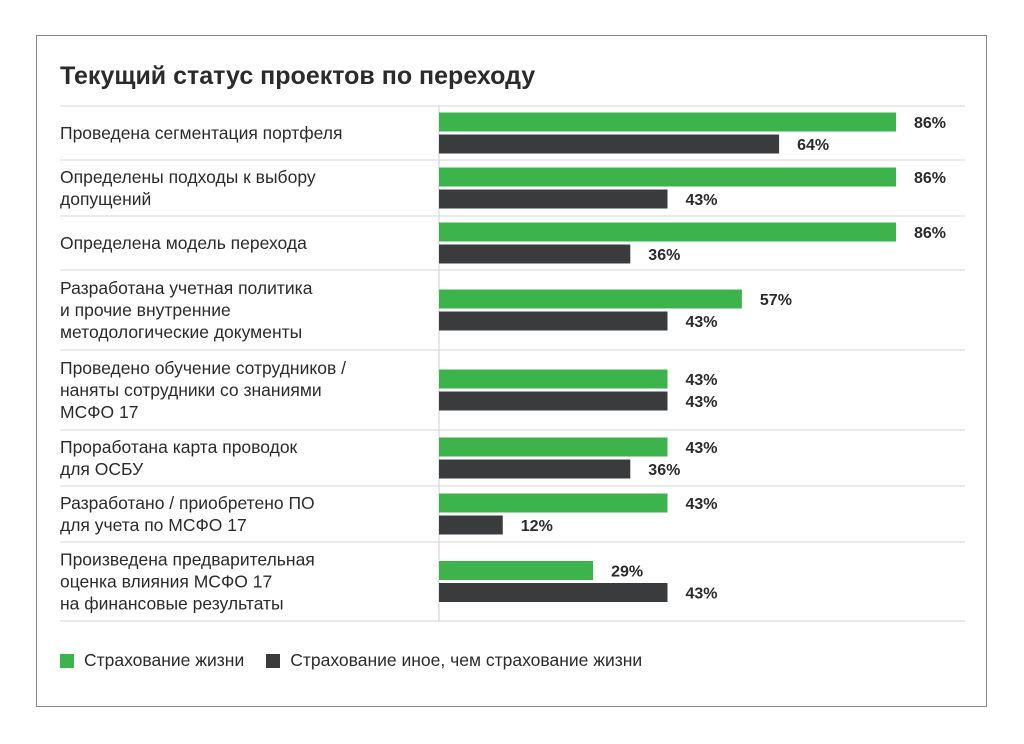  Describe the element at coordinates (67, 660) in the screenshot. I see `legend-swatch-life` at that location.